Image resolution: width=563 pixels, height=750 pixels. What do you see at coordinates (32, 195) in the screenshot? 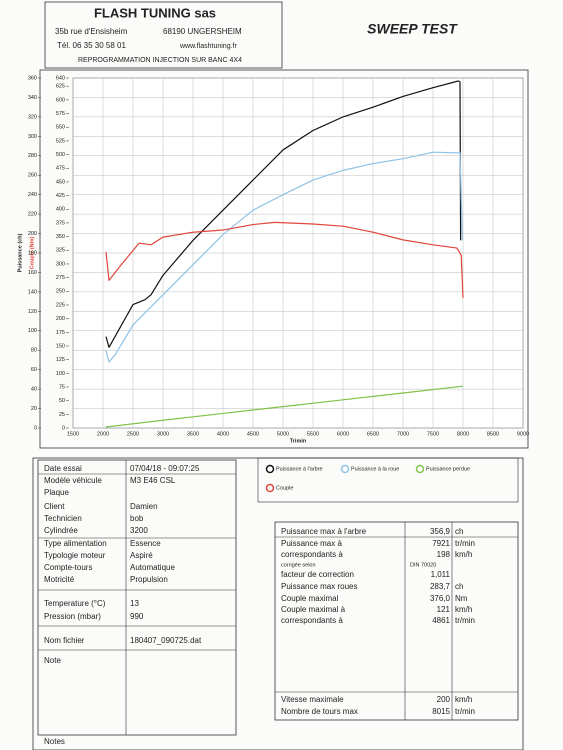
I see `y-tick-label: 240` at bounding box center [32, 195].